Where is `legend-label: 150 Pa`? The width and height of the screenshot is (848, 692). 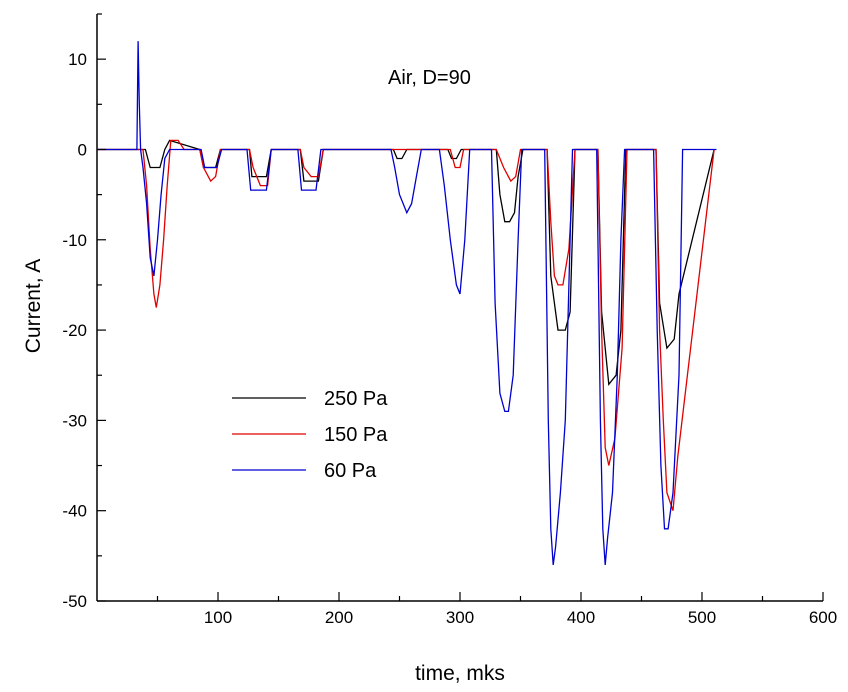 legend-label: 150 Pa is located at coordinates (356, 435).